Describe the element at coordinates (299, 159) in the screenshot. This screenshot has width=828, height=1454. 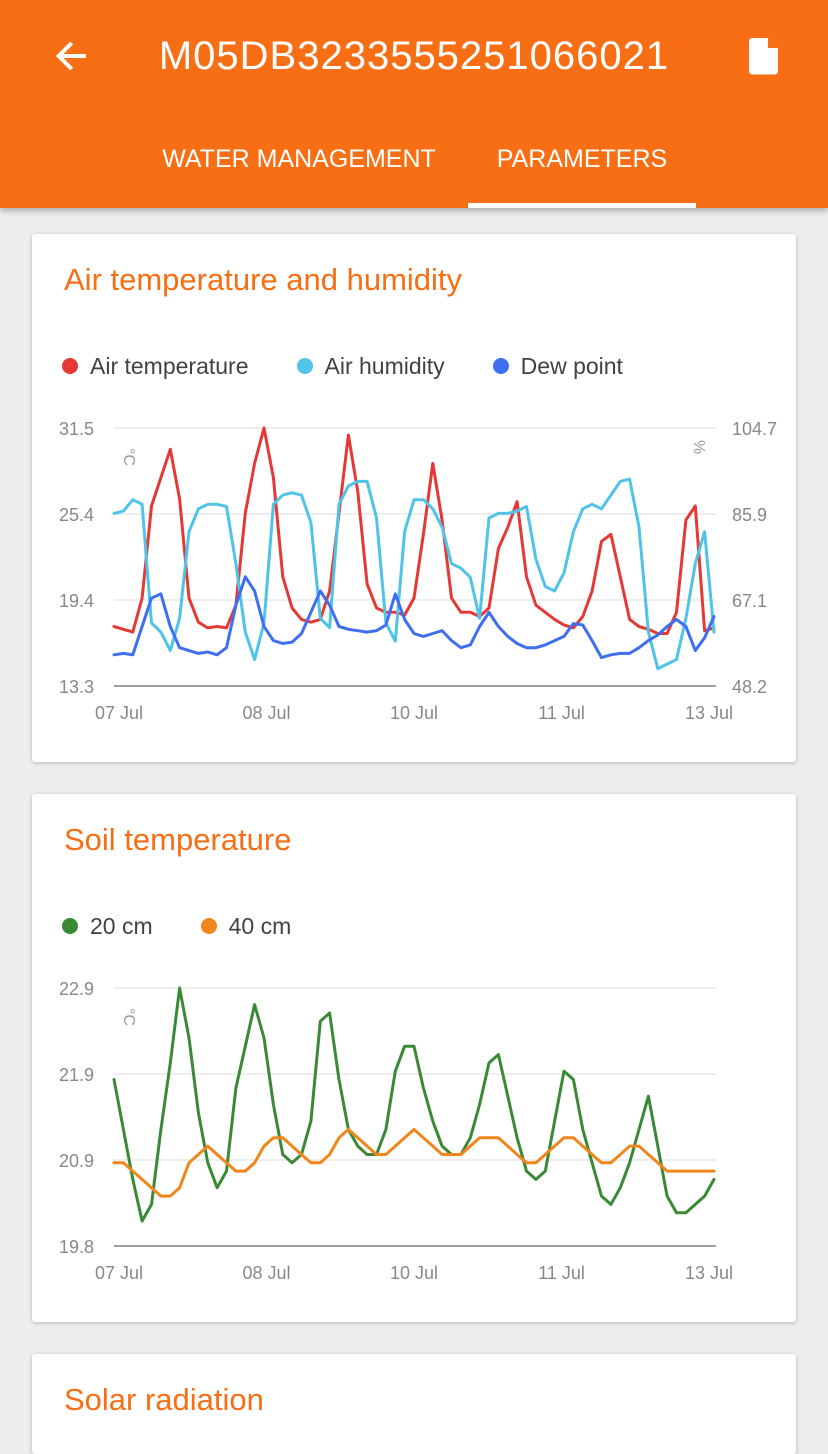
I see `tab-water-management: WATER MANAGEMENT` at that location.